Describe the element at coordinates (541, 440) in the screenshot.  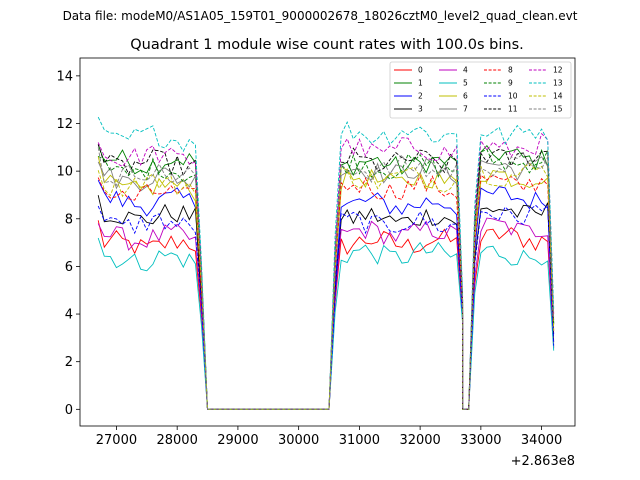
I see `x-tick-label: 34000` at that location.